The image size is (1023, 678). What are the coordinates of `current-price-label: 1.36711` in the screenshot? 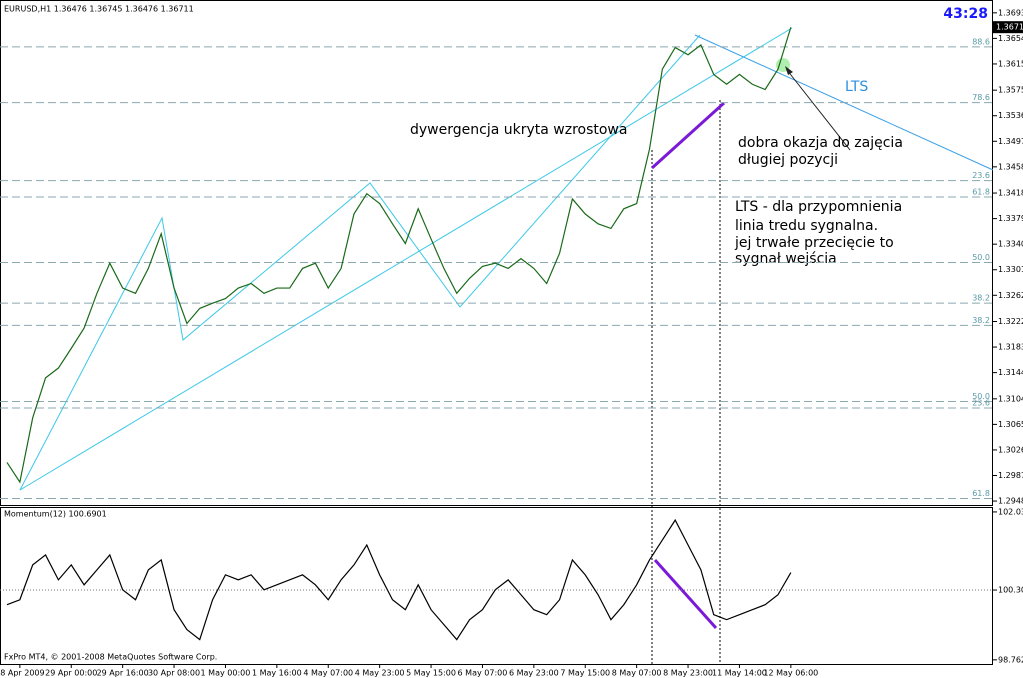 It's located at (1009, 27).